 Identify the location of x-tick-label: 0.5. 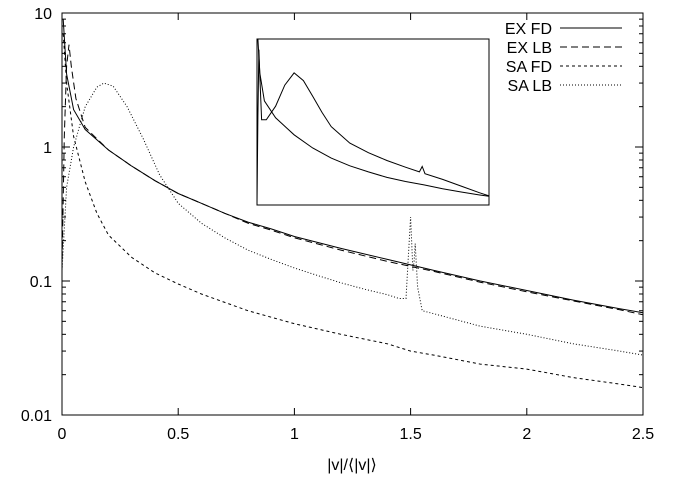
(178, 434).